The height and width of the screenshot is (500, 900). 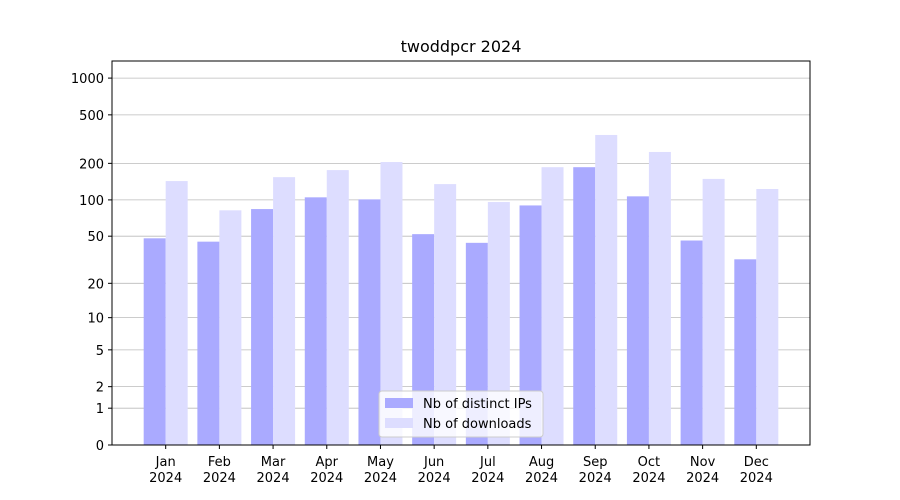 I want to click on y-tick-label: 10, so click(x=95, y=319).